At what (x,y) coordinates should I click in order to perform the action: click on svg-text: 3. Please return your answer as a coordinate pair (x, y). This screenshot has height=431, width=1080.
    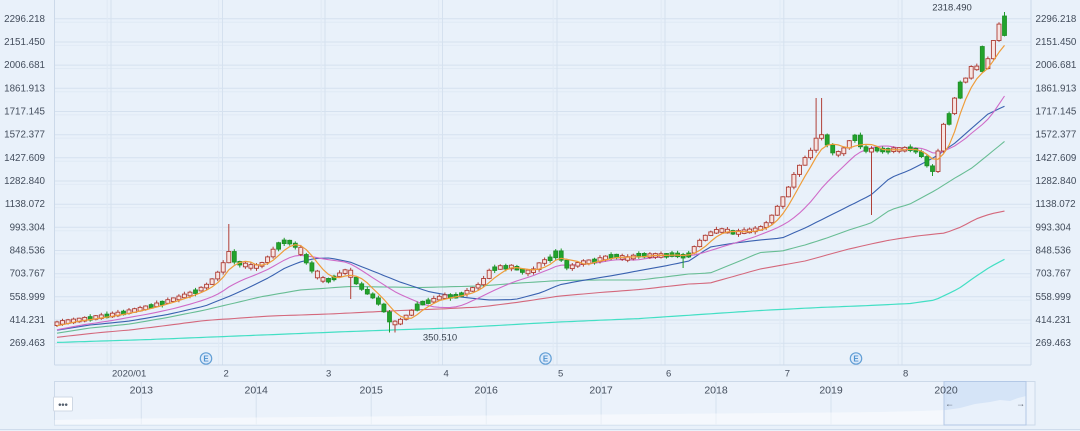
    Looking at the image, I should click on (328, 374).